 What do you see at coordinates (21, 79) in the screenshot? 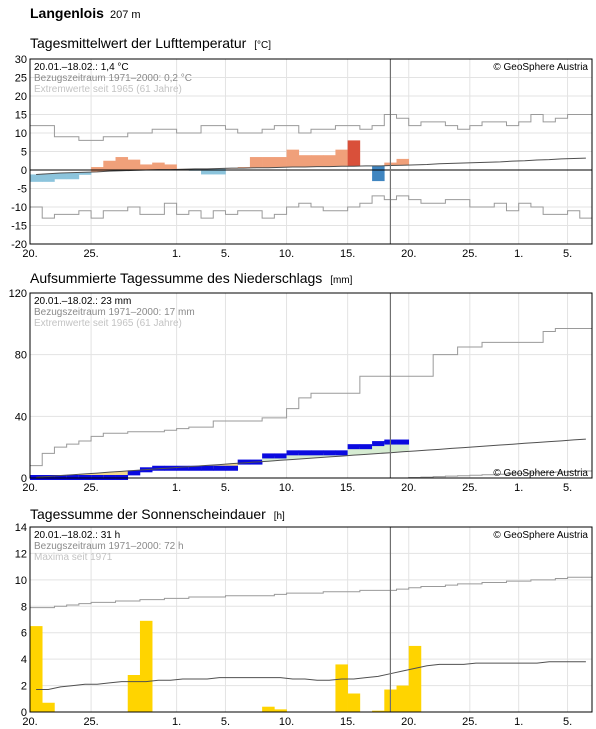
I see `y-tick-label: 25` at bounding box center [21, 79].